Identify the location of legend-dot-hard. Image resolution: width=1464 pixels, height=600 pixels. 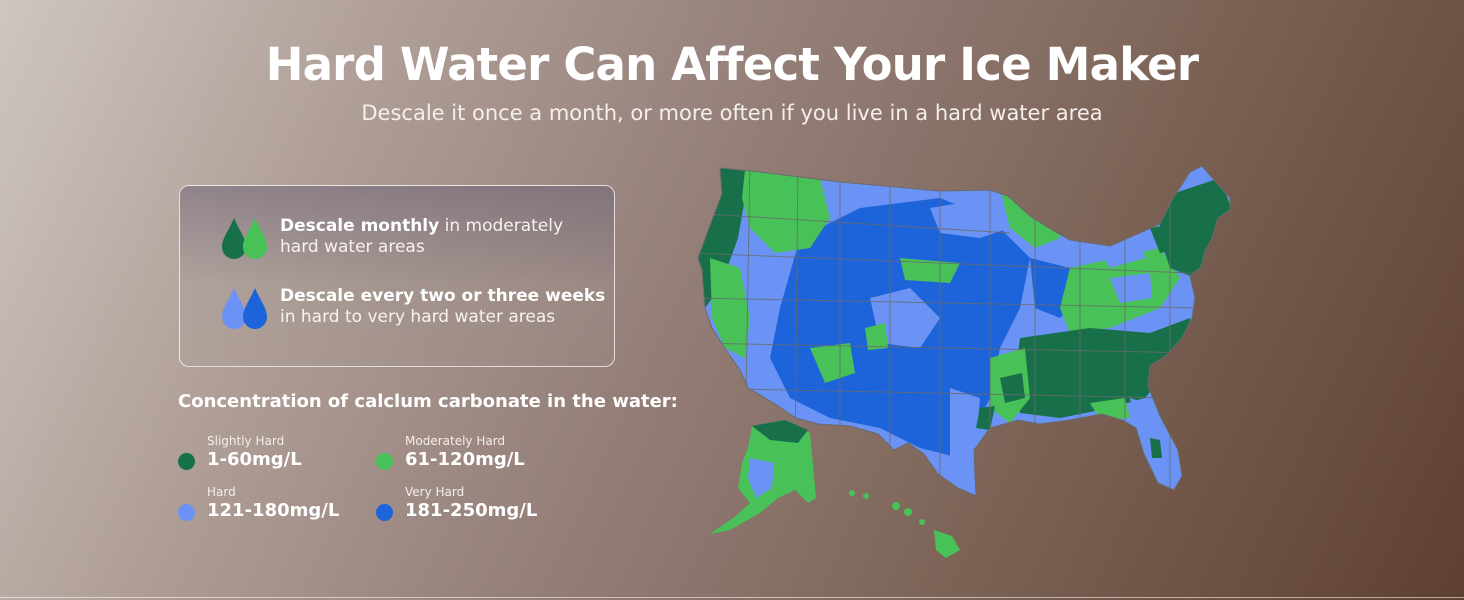
(186, 512).